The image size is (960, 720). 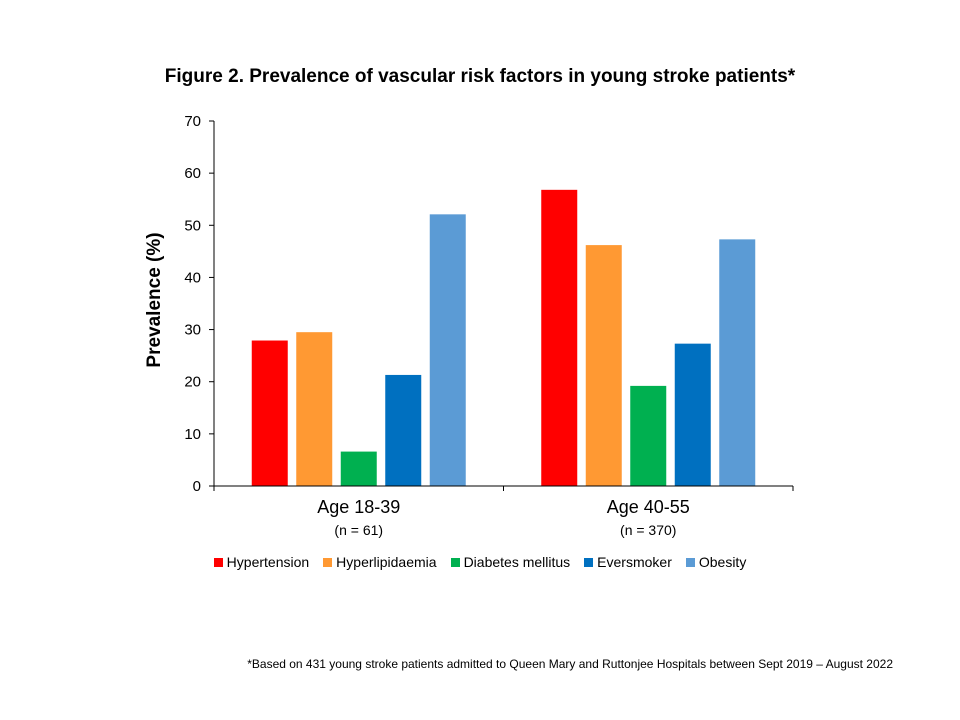 What do you see at coordinates (386, 562) in the screenshot?
I see `legend-label: Hyperlipidaemia` at bounding box center [386, 562].